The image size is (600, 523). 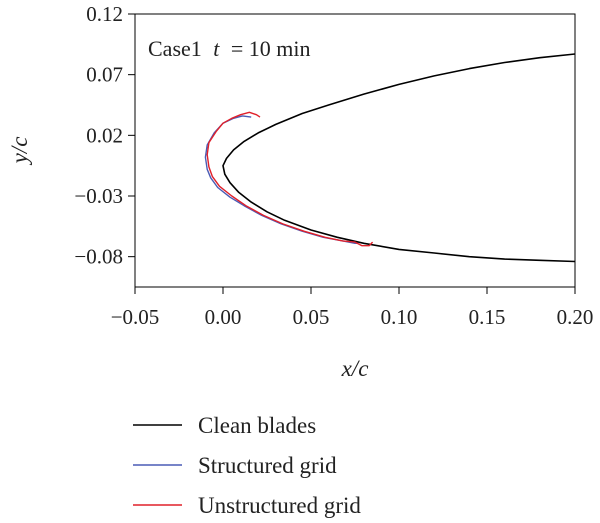 What do you see at coordinates (135, 317) in the screenshot?
I see `x-tick-label: −0.05` at bounding box center [135, 317].